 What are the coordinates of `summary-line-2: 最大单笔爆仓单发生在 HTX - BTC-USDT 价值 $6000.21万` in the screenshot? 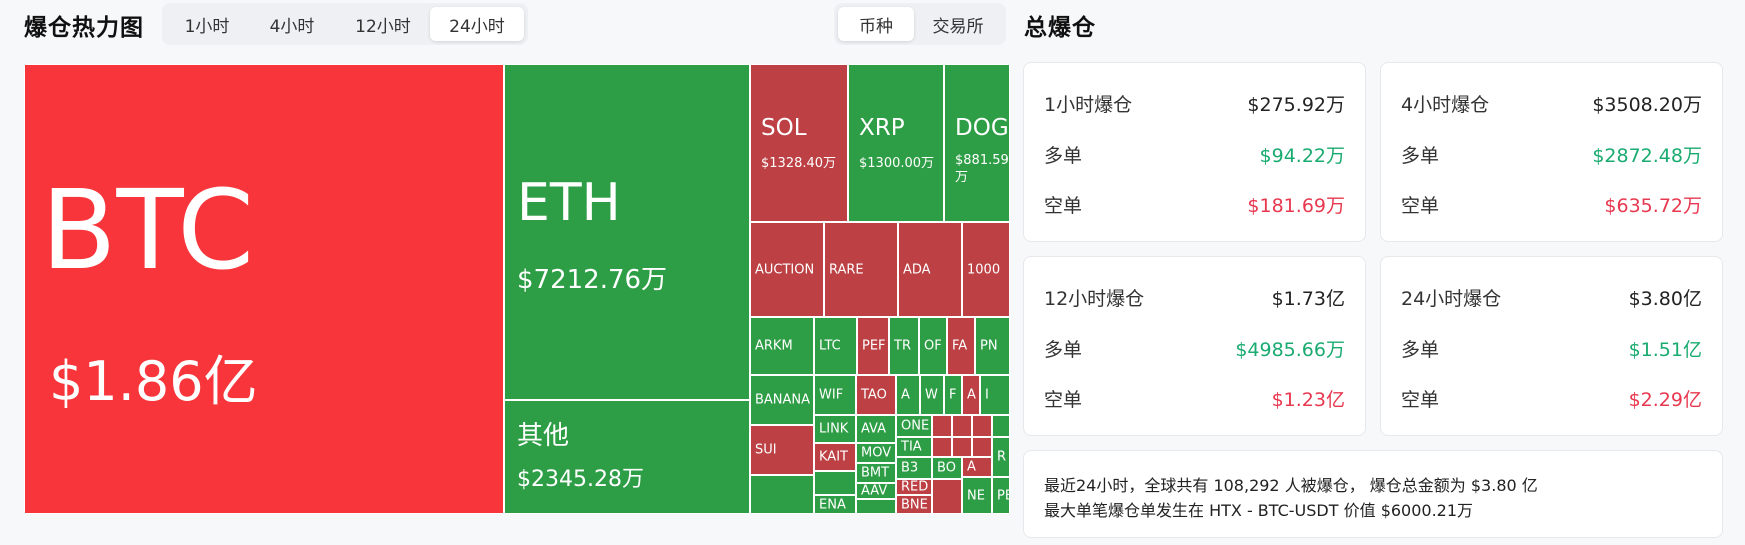 It's located at (1259, 510).